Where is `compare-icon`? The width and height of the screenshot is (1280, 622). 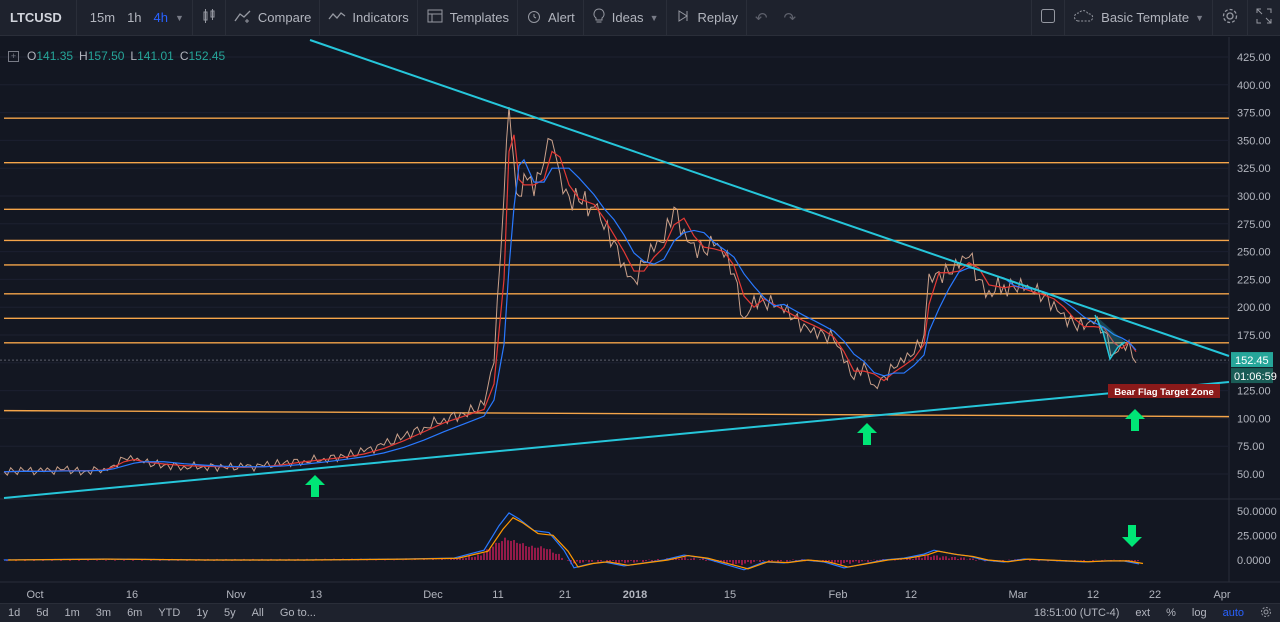
compare-icon is located at coordinates (243, 18).